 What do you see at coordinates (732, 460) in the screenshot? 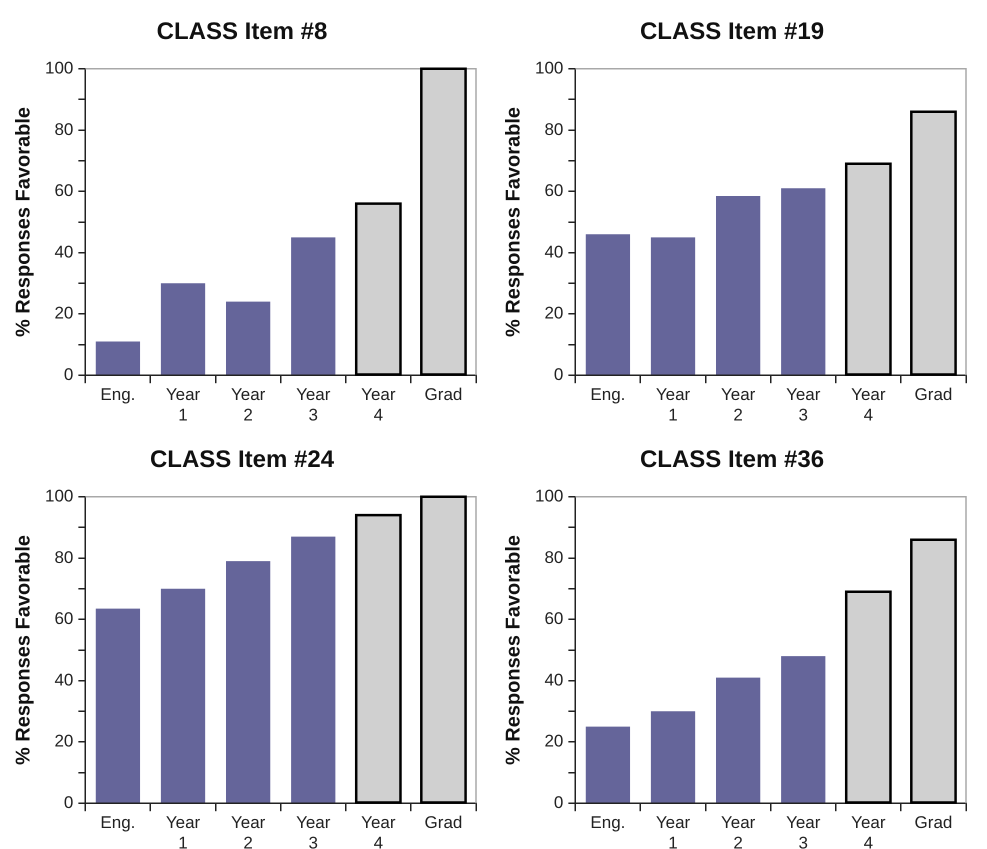
I see `chart-title: CLASS Item #36` at bounding box center [732, 460].